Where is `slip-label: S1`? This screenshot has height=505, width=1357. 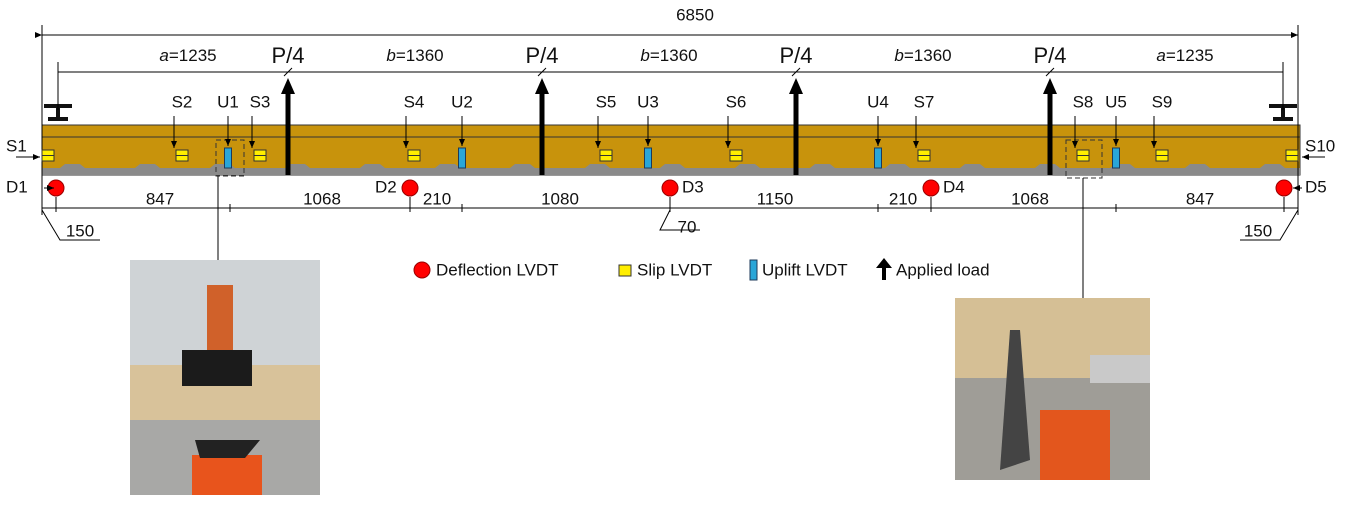 slip-label: S1 is located at coordinates (16, 145).